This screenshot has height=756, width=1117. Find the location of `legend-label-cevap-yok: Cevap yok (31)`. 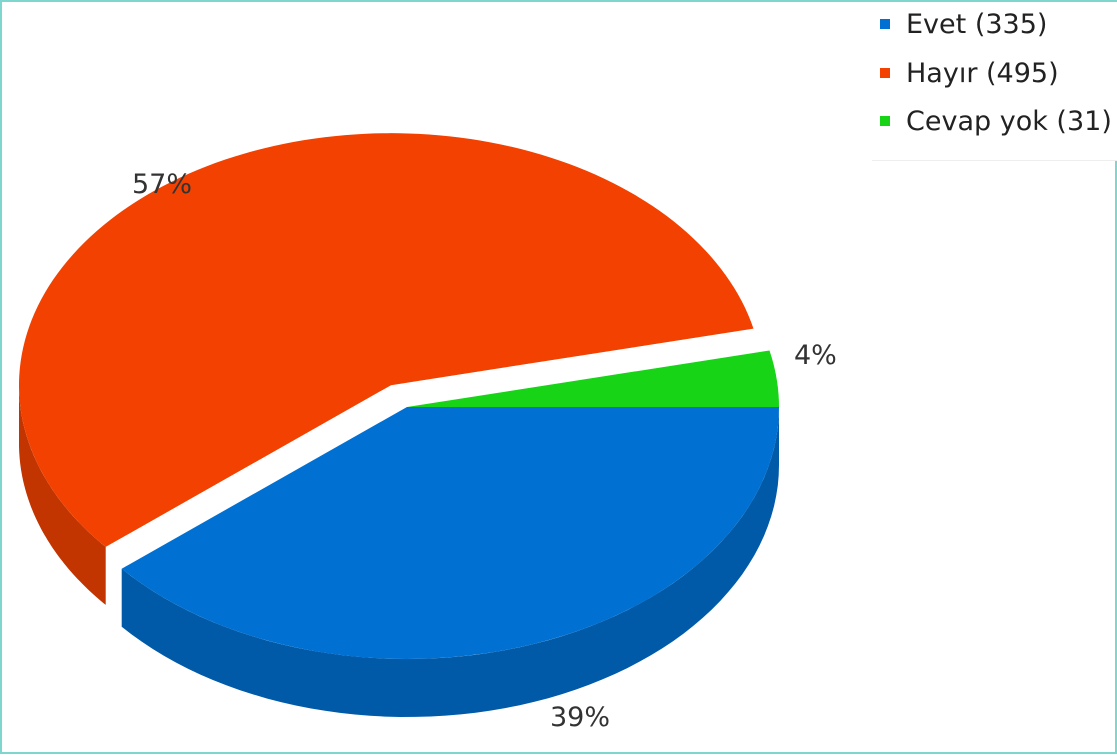

legend-label-cevap-yok: Cevap yok (31) is located at coordinates (1009, 121).